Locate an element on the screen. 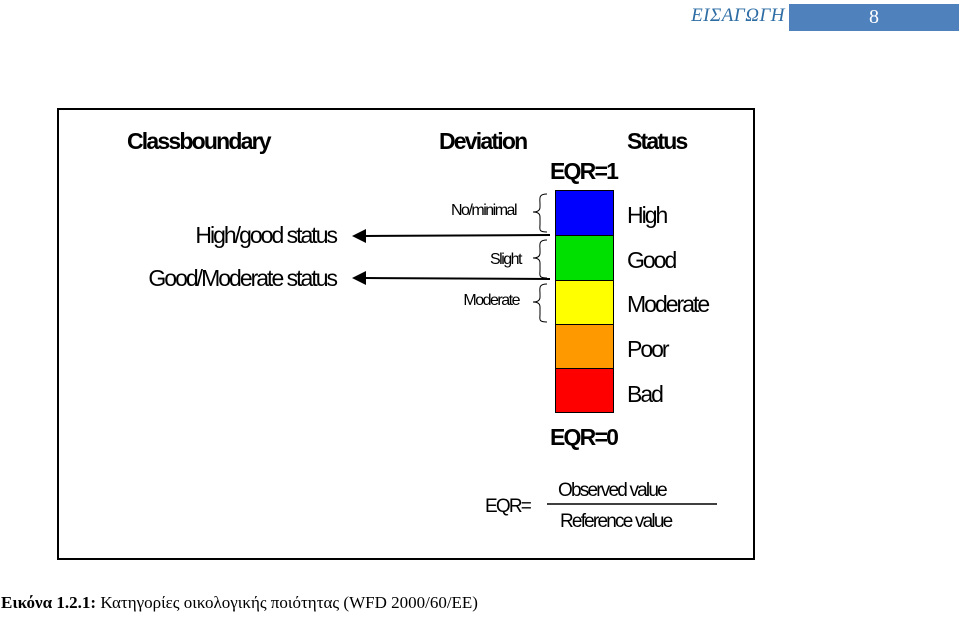 This screenshot has height=617, width=959. caption-label: Εικόνα 1.2.1: is located at coordinates (49, 602).